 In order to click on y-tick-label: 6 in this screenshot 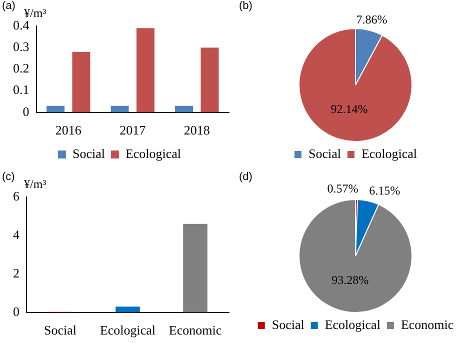, I will do `click(16, 196)`.